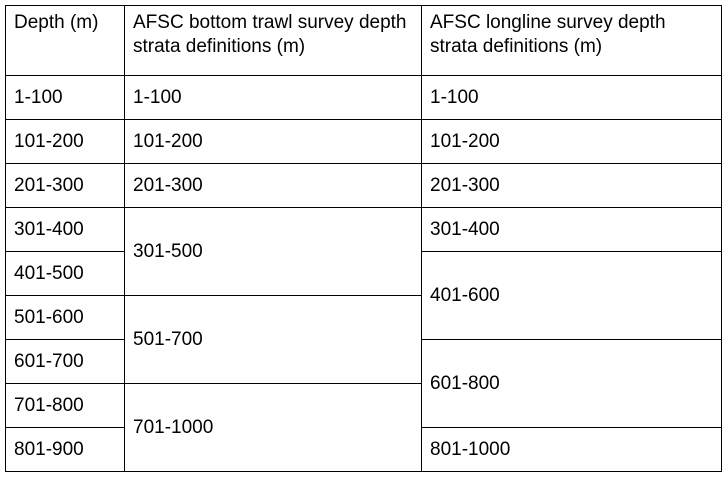  I want to click on trawl-cell: 201-300, so click(273, 185).